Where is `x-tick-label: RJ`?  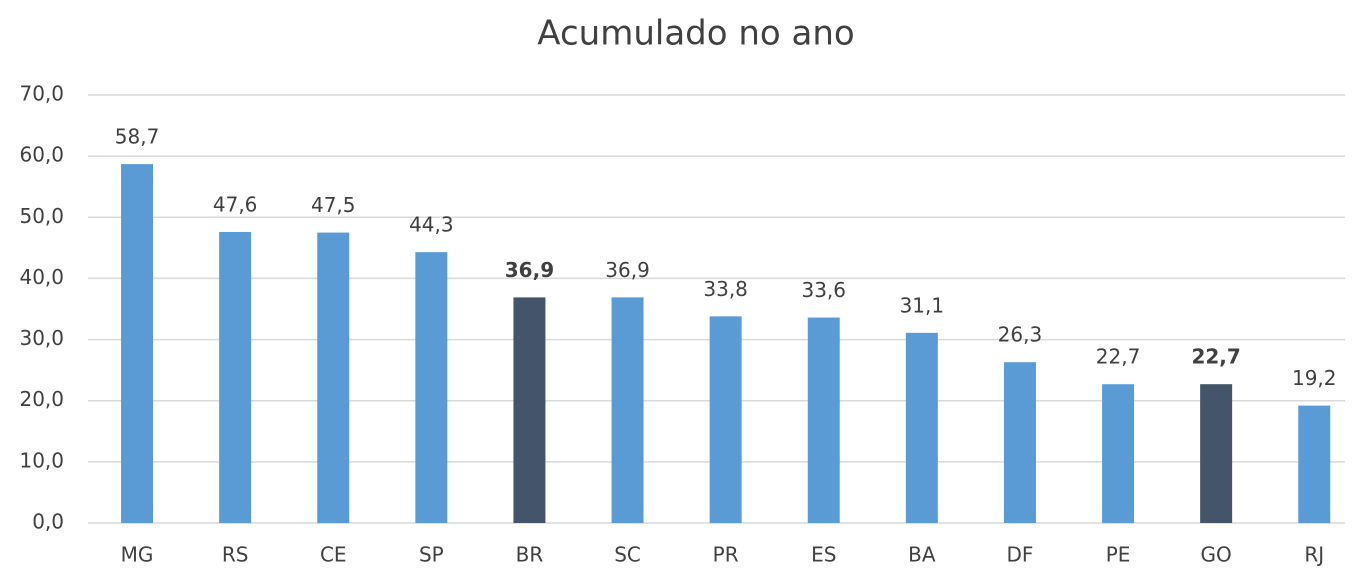 x-tick-label: RJ is located at coordinates (1314, 555).